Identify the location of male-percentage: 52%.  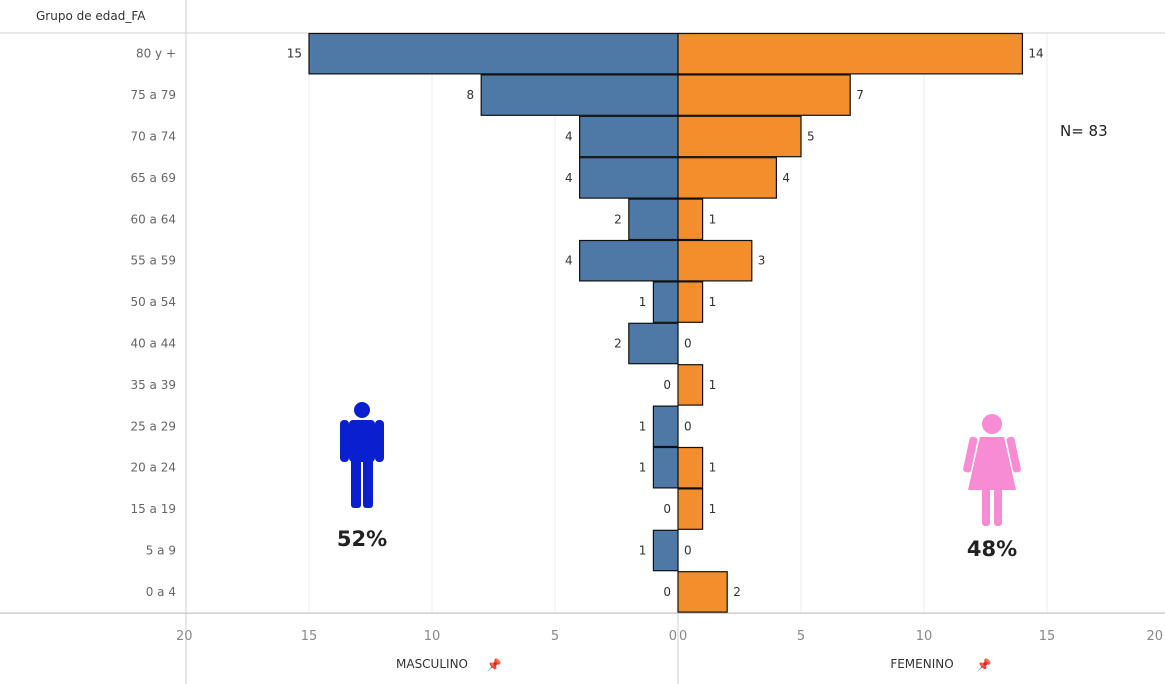
(362, 539).